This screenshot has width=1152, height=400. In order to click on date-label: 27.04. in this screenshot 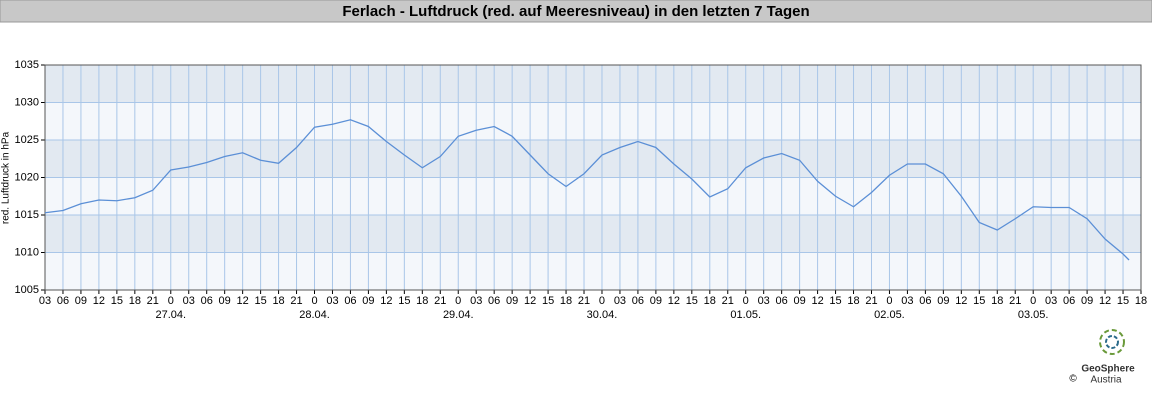, I will do `click(170, 315)`.